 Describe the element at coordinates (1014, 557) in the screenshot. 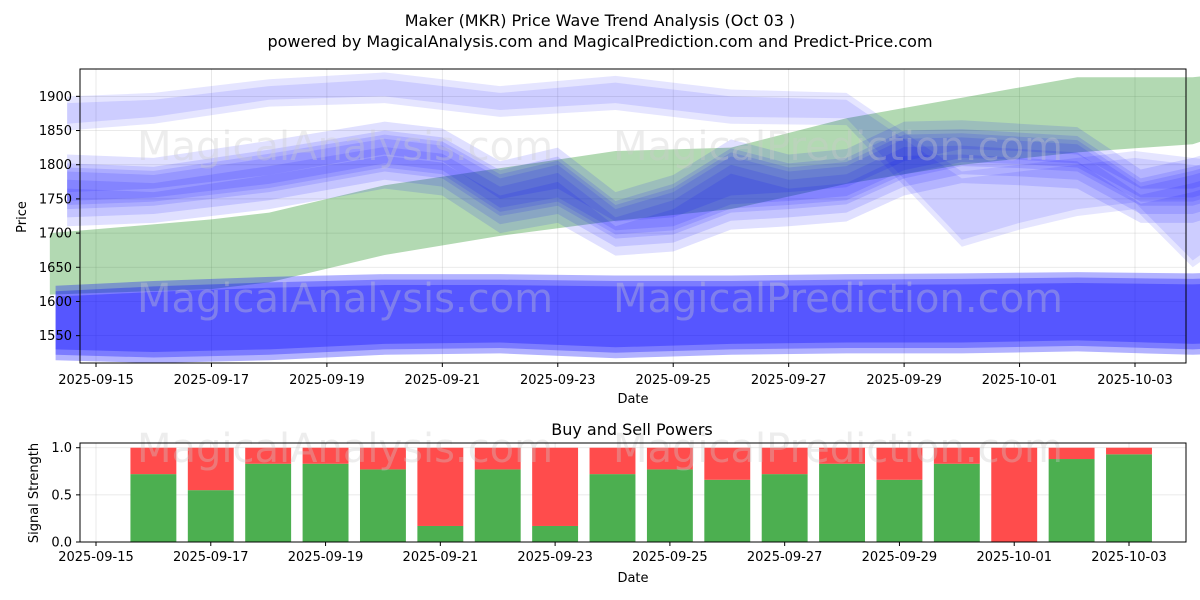

I see `signal-xtick-label: 2025-10-01` at that location.